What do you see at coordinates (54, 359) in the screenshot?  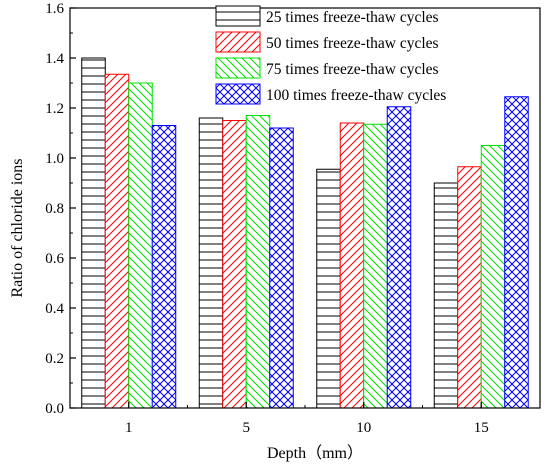 I see `y-tick-label: 0.2` at bounding box center [54, 359].